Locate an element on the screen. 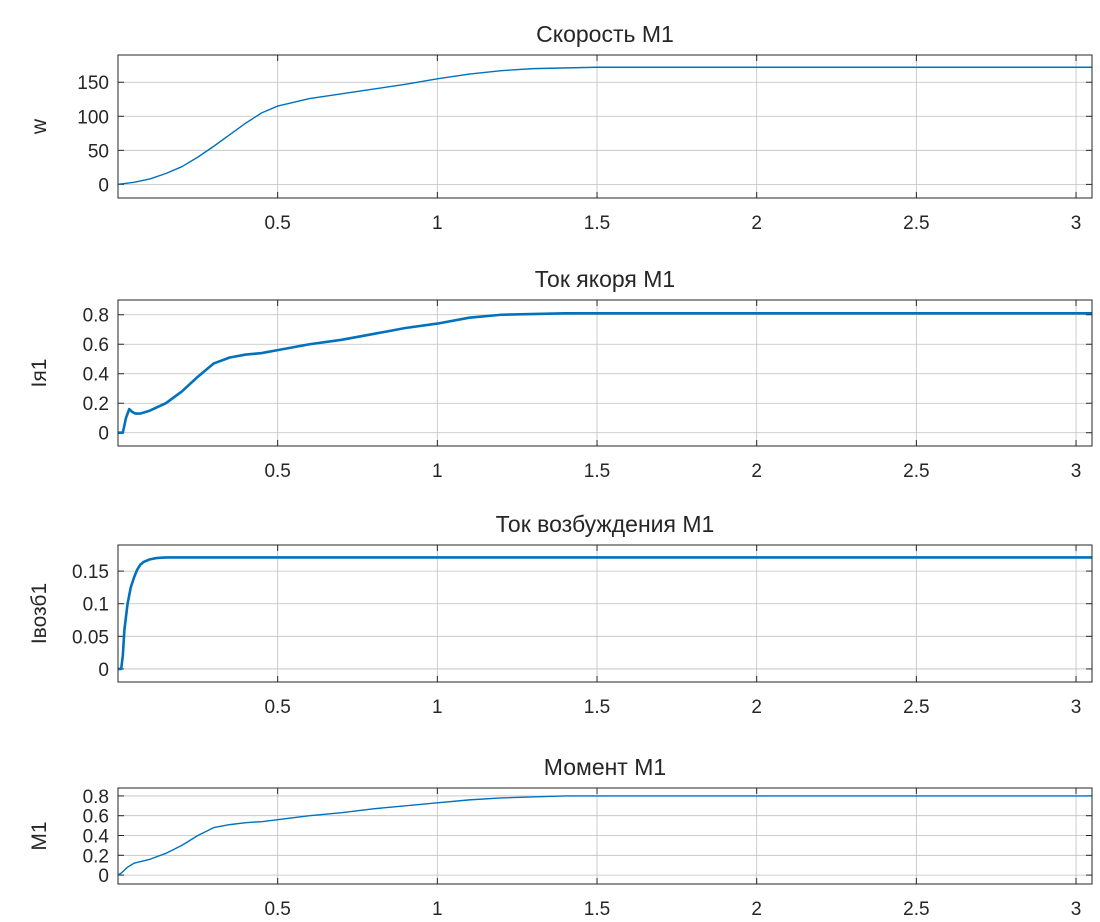 Image resolution: width=1100 pixels, height=922 pixels. y-tick-label: 0.05 is located at coordinates (90, 637).